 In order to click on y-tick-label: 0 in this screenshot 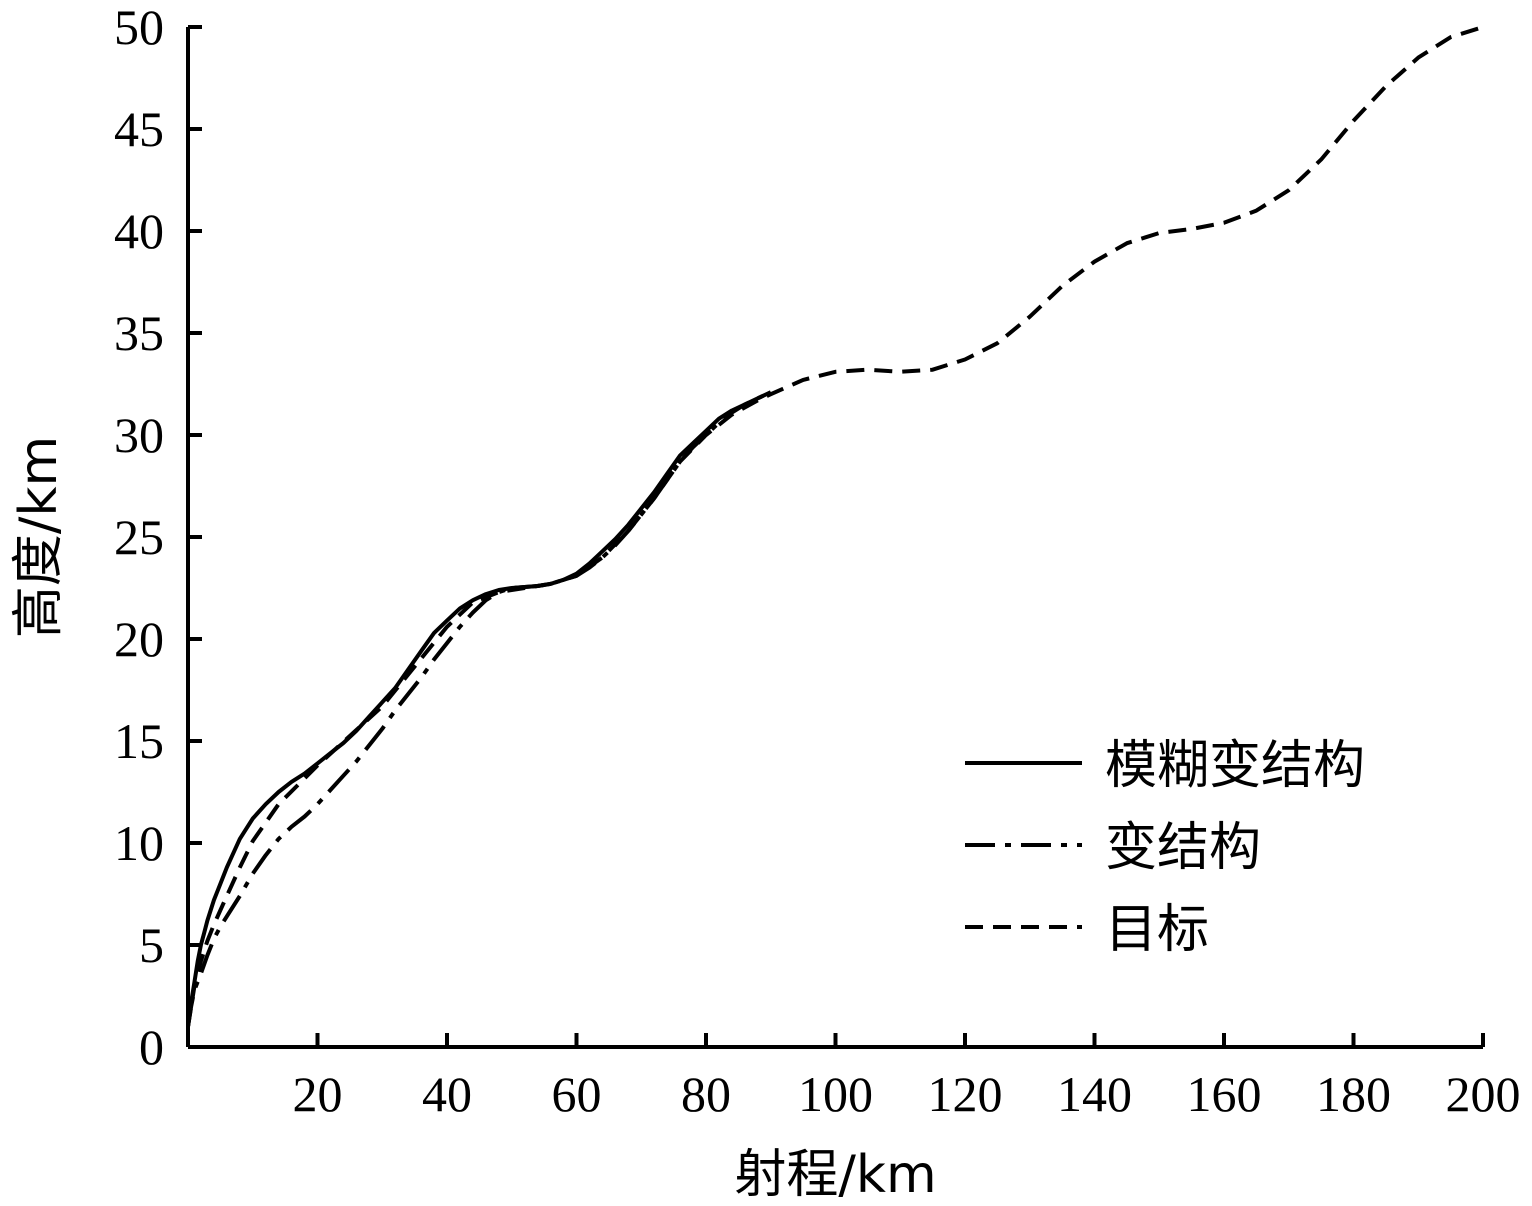, I will do `click(151, 1047)`.